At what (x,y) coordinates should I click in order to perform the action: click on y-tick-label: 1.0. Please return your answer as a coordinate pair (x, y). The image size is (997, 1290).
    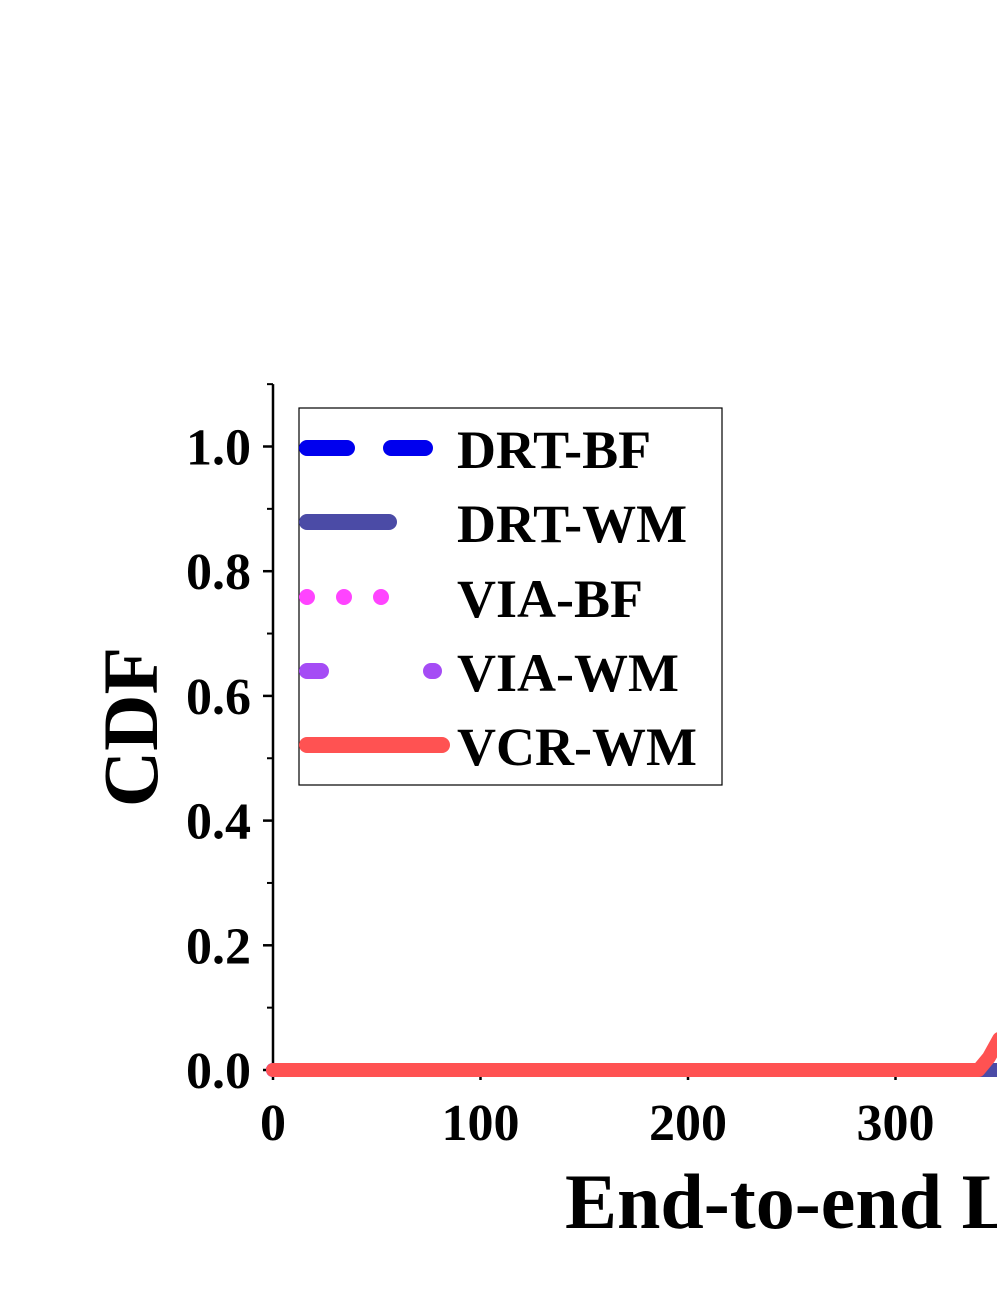
    Looking at the image, I should click on (218, 448).